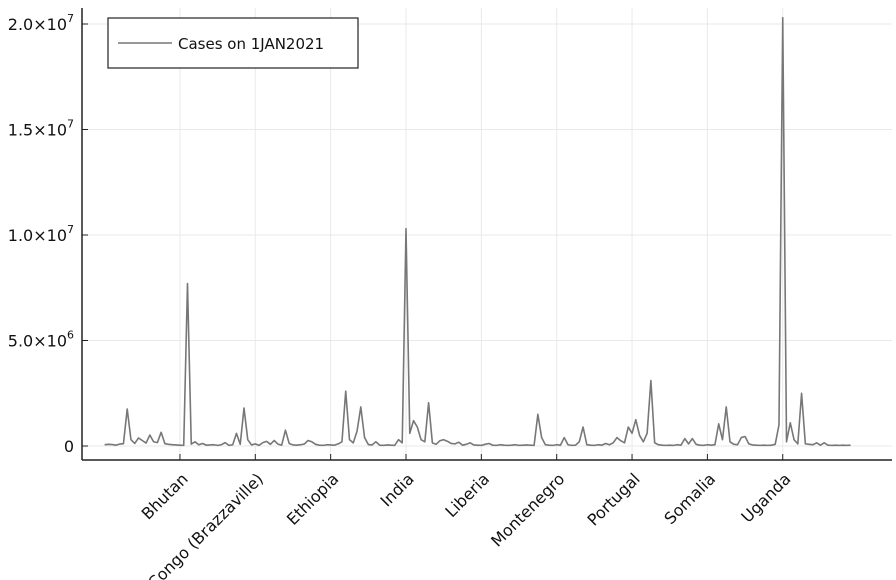  I want to click on y-axis-ticks: 0 5.0×106 1.0×107 1.5×107 2.0×107, so click(48, 234).